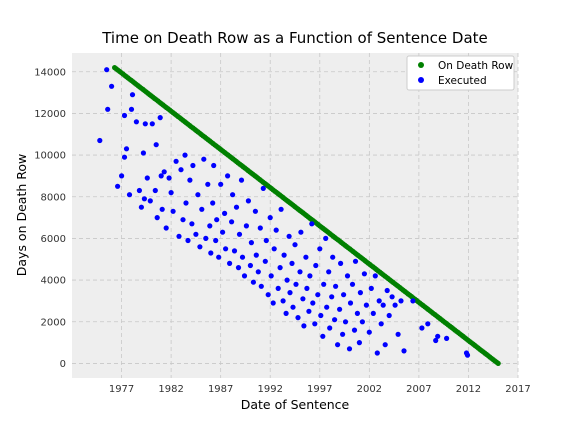 The image size is (576, 432). What do you see at coordinates (498, 363) in the screenshot?
I see `on-death-row-point` at bounding box center [498, 363].